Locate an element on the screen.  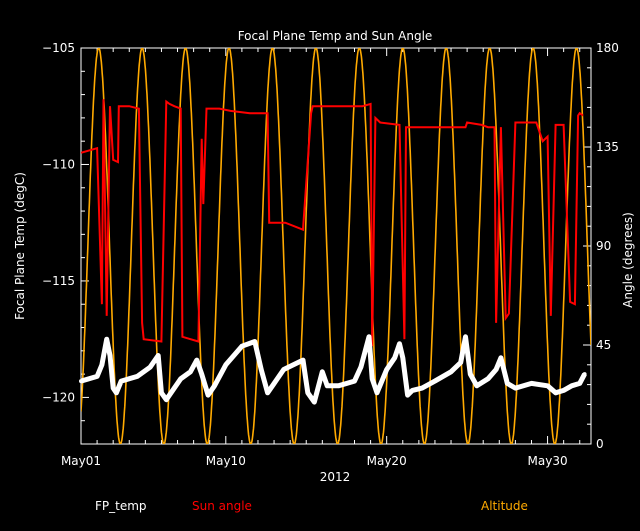
legend-altitude: Altitude is located at coordinates (504, 506).